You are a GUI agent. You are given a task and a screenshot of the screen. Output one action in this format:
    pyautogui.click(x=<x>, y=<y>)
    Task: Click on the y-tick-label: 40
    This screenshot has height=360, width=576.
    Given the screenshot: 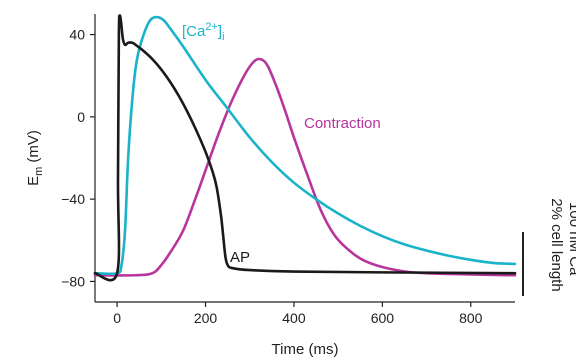 What is the action you would take?
    pyautogui.click(x=77, y=35)
    